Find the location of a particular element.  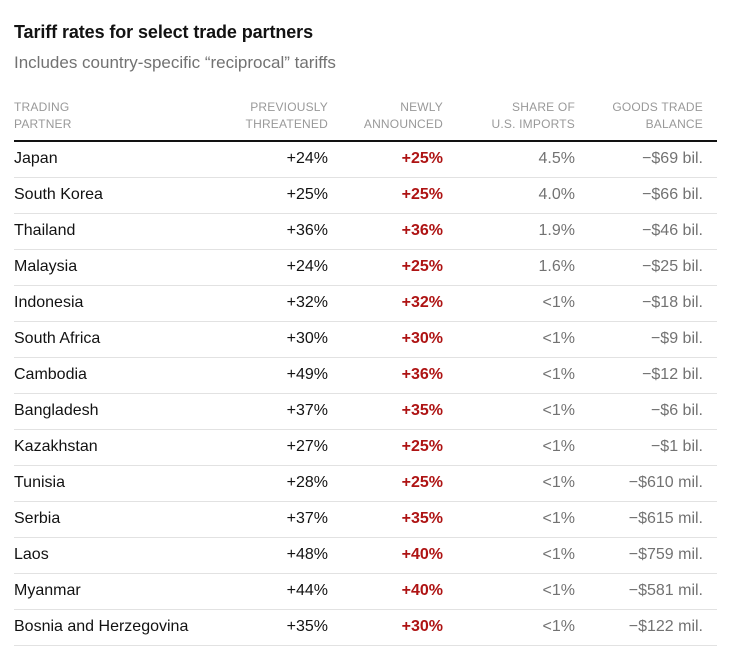

cell-trading-partner: Japan is located at coordinates (36, 159).